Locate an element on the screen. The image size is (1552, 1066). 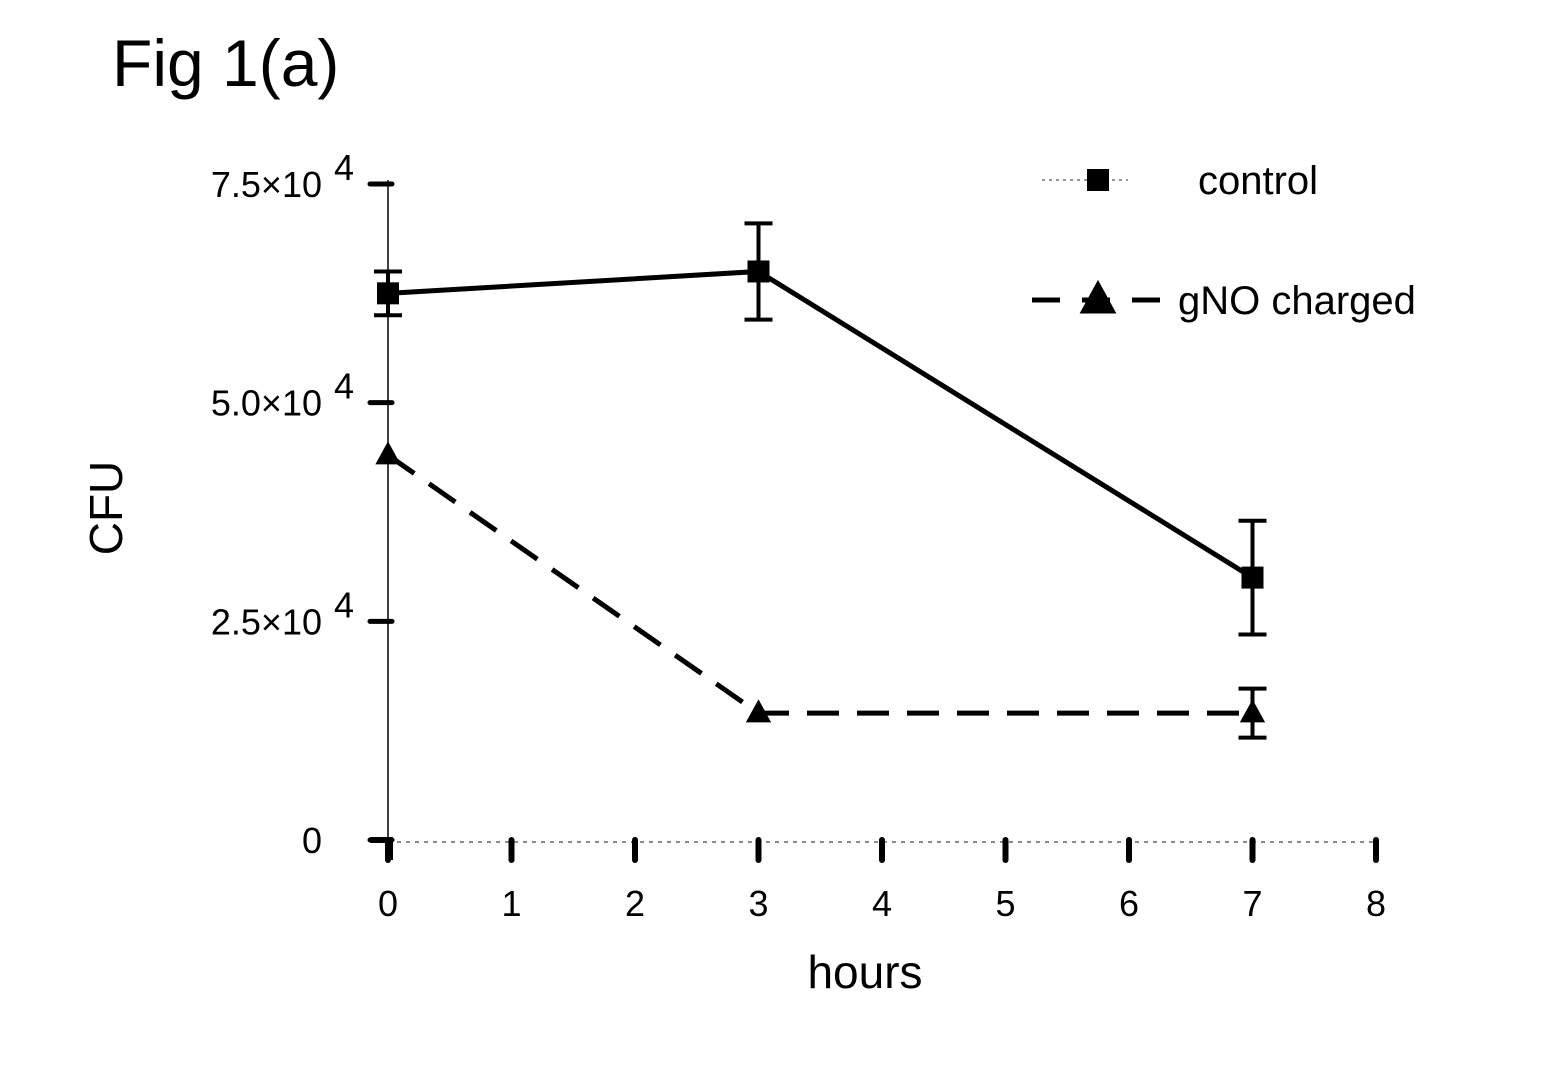
axis-origin-mark is located at coordinates (380, 850).